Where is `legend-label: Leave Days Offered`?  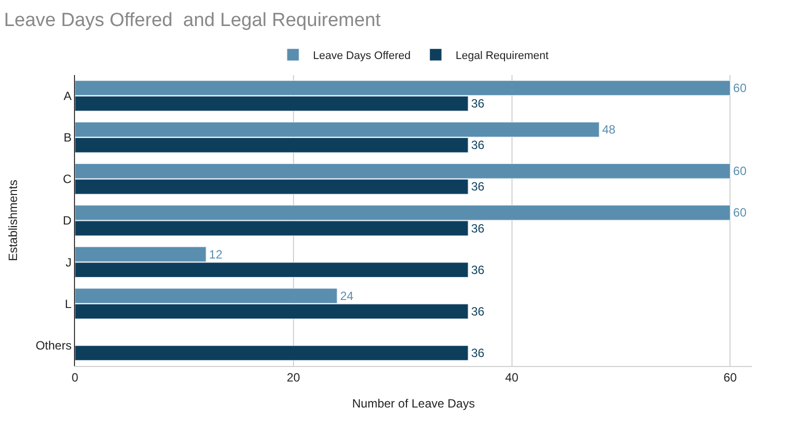 legend-label: Leave Days Offered is located at coordinates (362, 56).